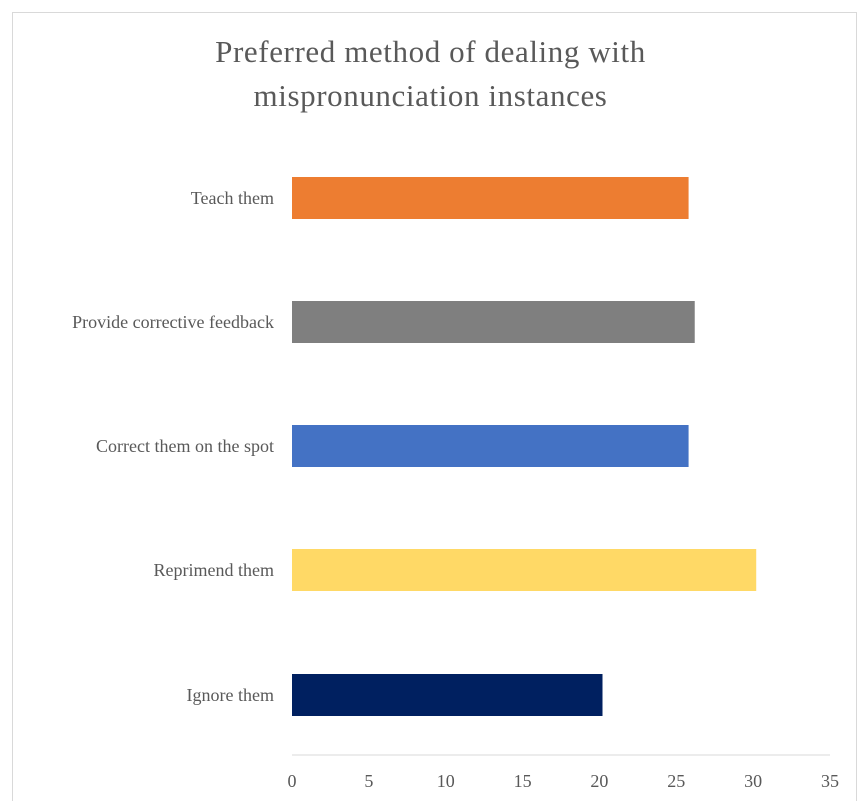 The width and height of the screenshot is (861, 803). Describe the element at coordinates (292, 781) in the screenshot. I see `x-tick-label-0: 0` at that location.